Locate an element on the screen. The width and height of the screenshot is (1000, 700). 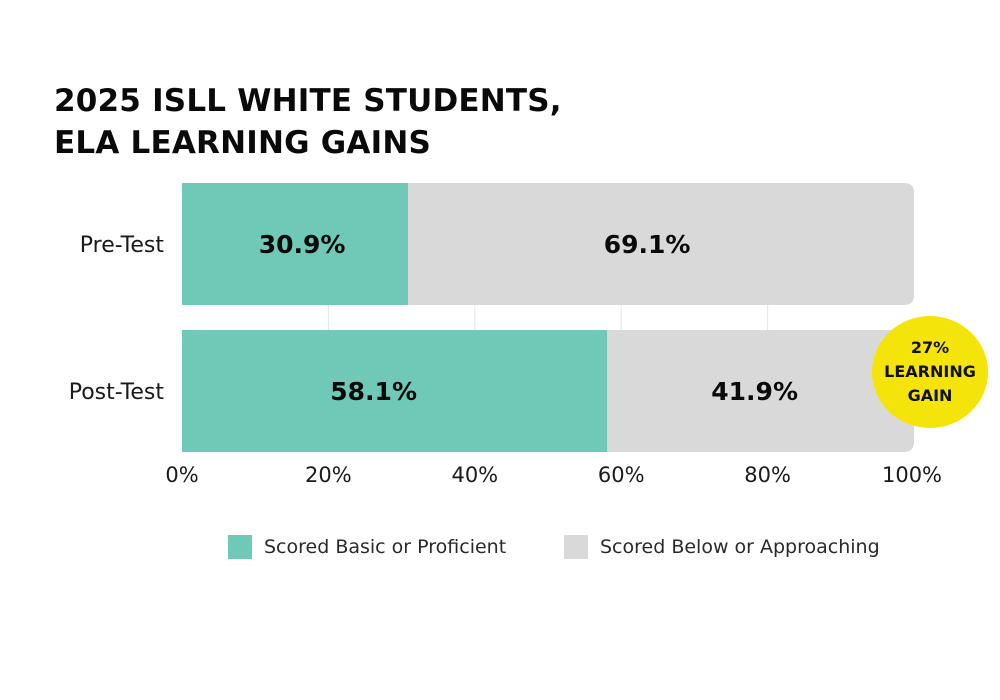
legend-item-below: Scored Below or Approaching is located at coordinates (722, 547).